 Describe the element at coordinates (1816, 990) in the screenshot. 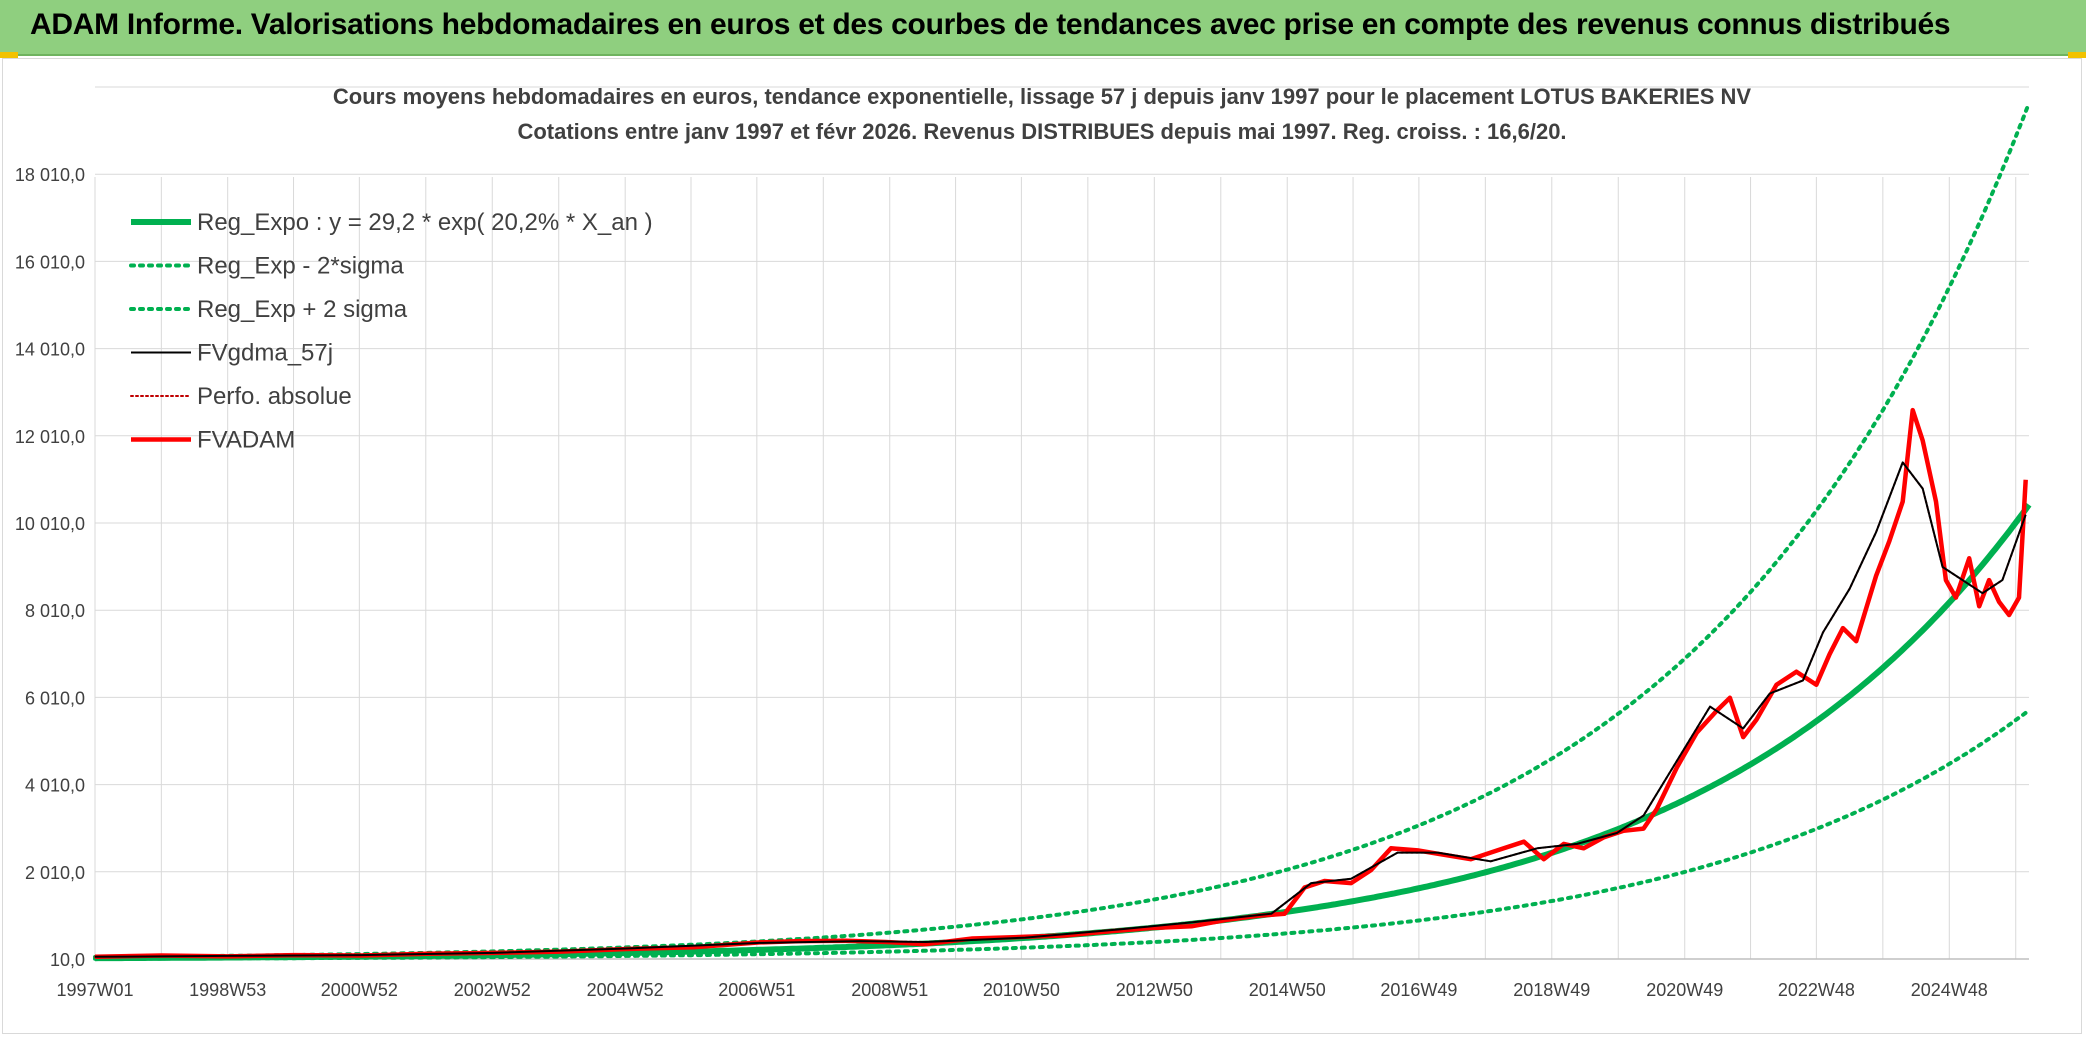

I see `x-tick-label: 2022W48` at that location.